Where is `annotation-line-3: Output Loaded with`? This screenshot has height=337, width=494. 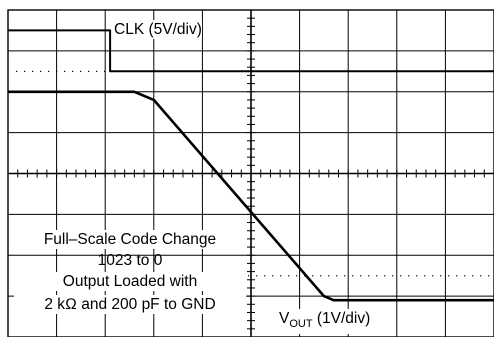 annotation-line-3: Output Loaded with is located at coordinates (130, 281).